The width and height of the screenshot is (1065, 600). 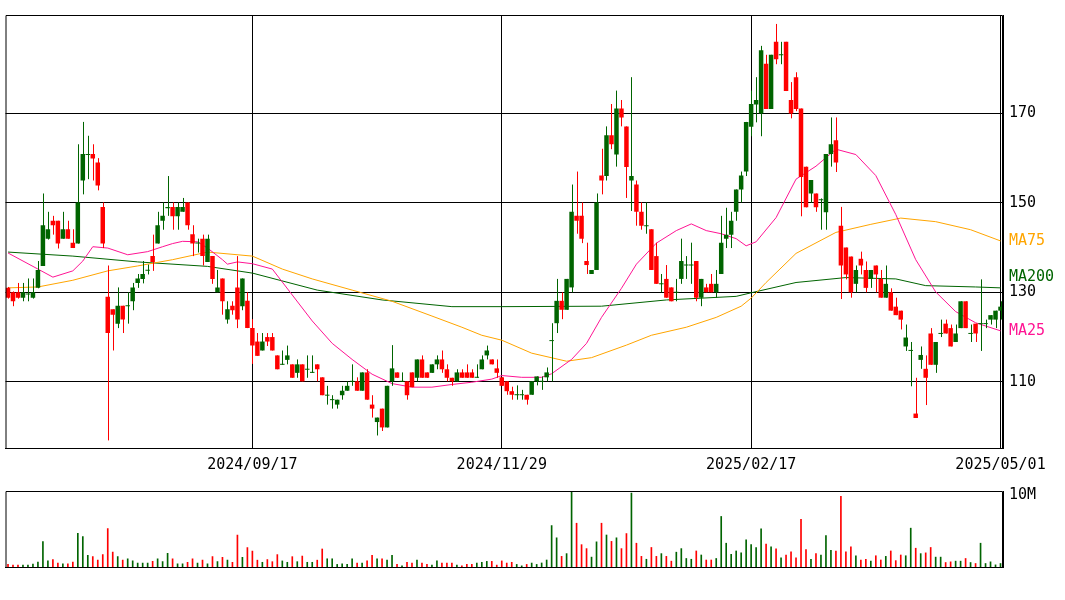 I want to click on y-tick-label: 110, so click(x=1023, y=380).